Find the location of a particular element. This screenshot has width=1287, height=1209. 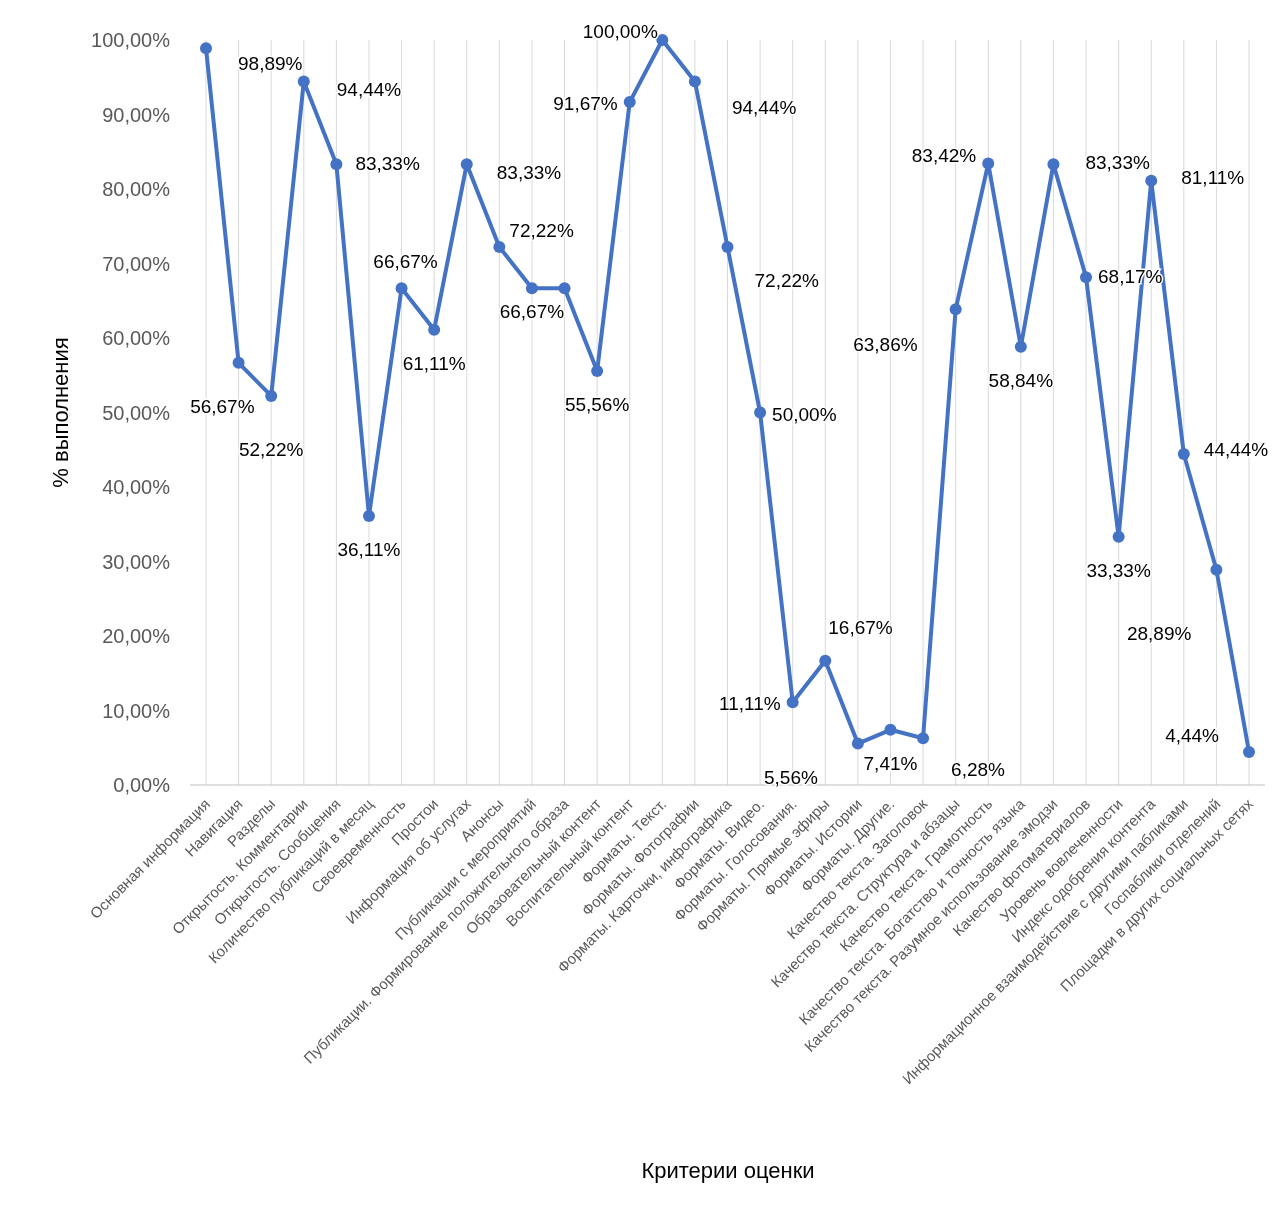

data-label: 36,11% is located at coordinates (369, 549).